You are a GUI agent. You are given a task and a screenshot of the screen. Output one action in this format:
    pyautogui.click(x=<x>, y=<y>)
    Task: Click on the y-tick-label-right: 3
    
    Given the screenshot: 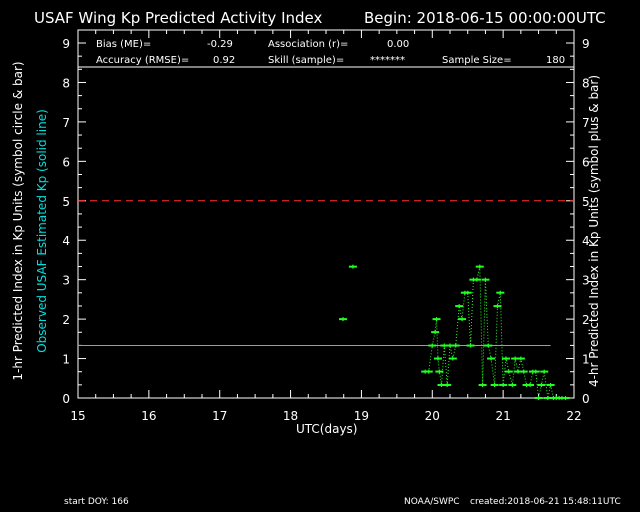 What is the action you would take?
    pyautogui.click(x=586, y=281)
    